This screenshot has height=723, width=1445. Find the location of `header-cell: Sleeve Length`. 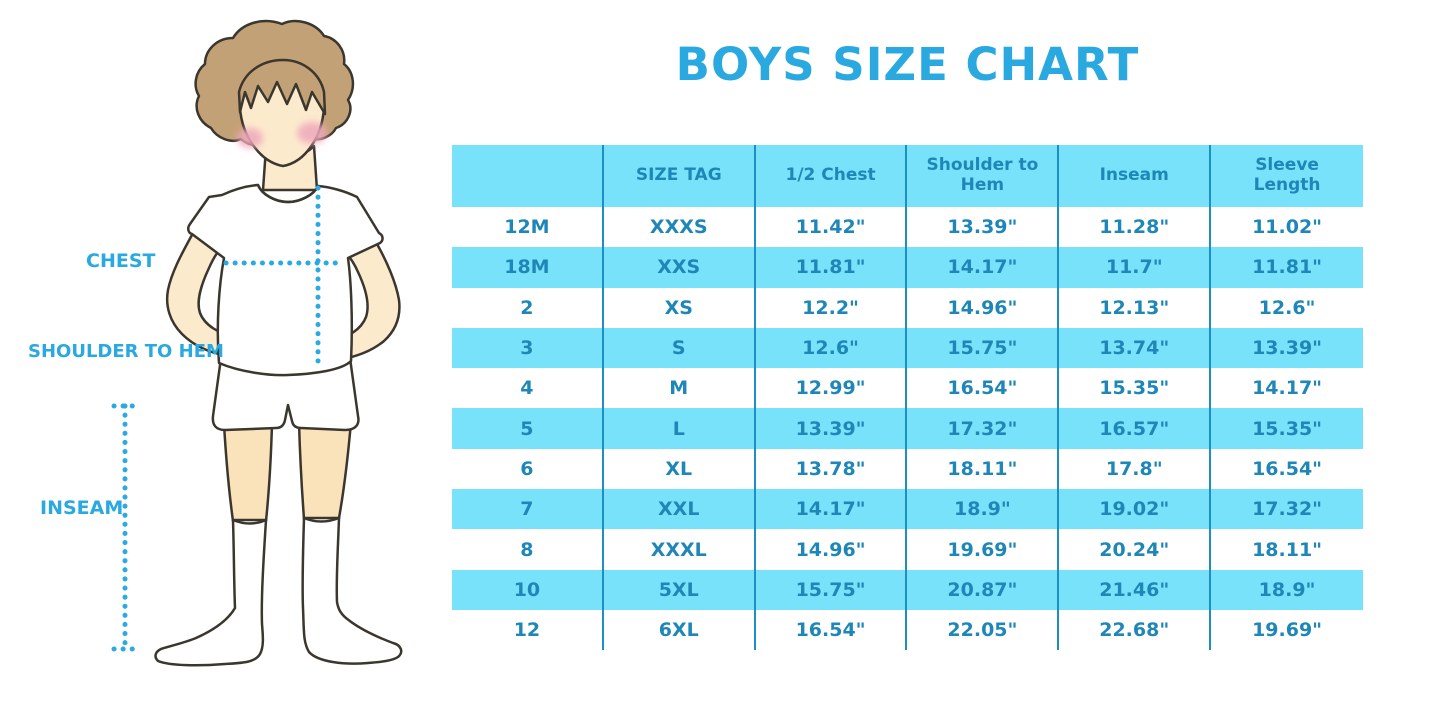

header-cell: Sleeve Length is located at coordinates (1287, 175).